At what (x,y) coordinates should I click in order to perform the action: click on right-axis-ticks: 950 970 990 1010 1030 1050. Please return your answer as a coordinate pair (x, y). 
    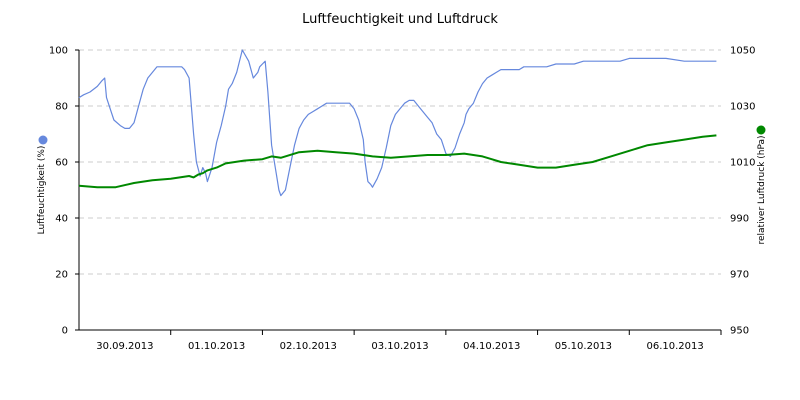
    Looking at the image, I should click on (742, 191).